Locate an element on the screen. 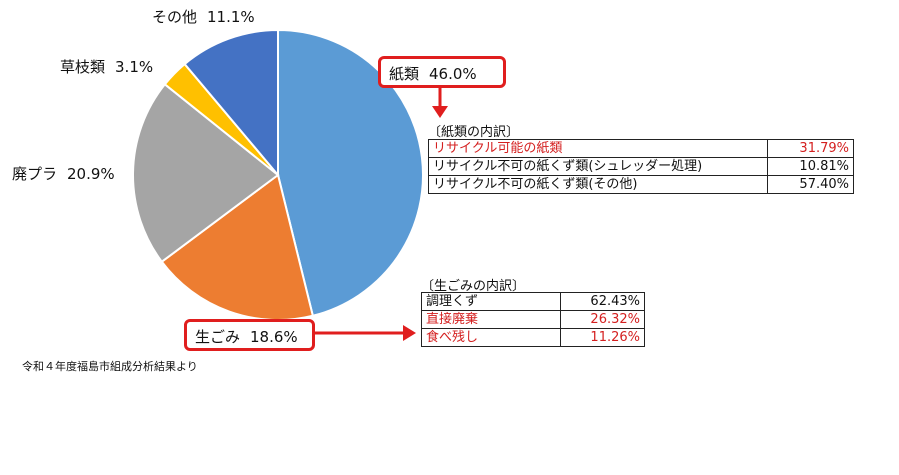  source-note: 令和４年度福島市組成分析結果より is located at coordinates (110, 366).